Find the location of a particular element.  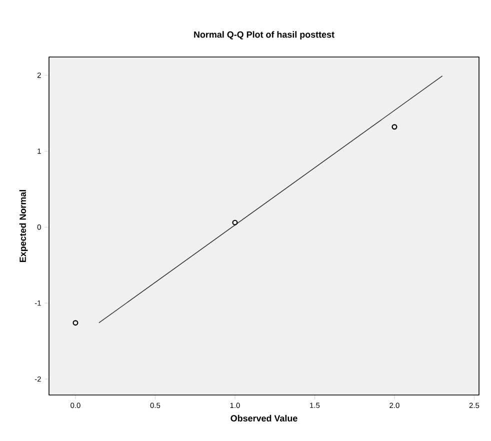

x-axis-title: Observed Value is located at coordinates (264, 418).